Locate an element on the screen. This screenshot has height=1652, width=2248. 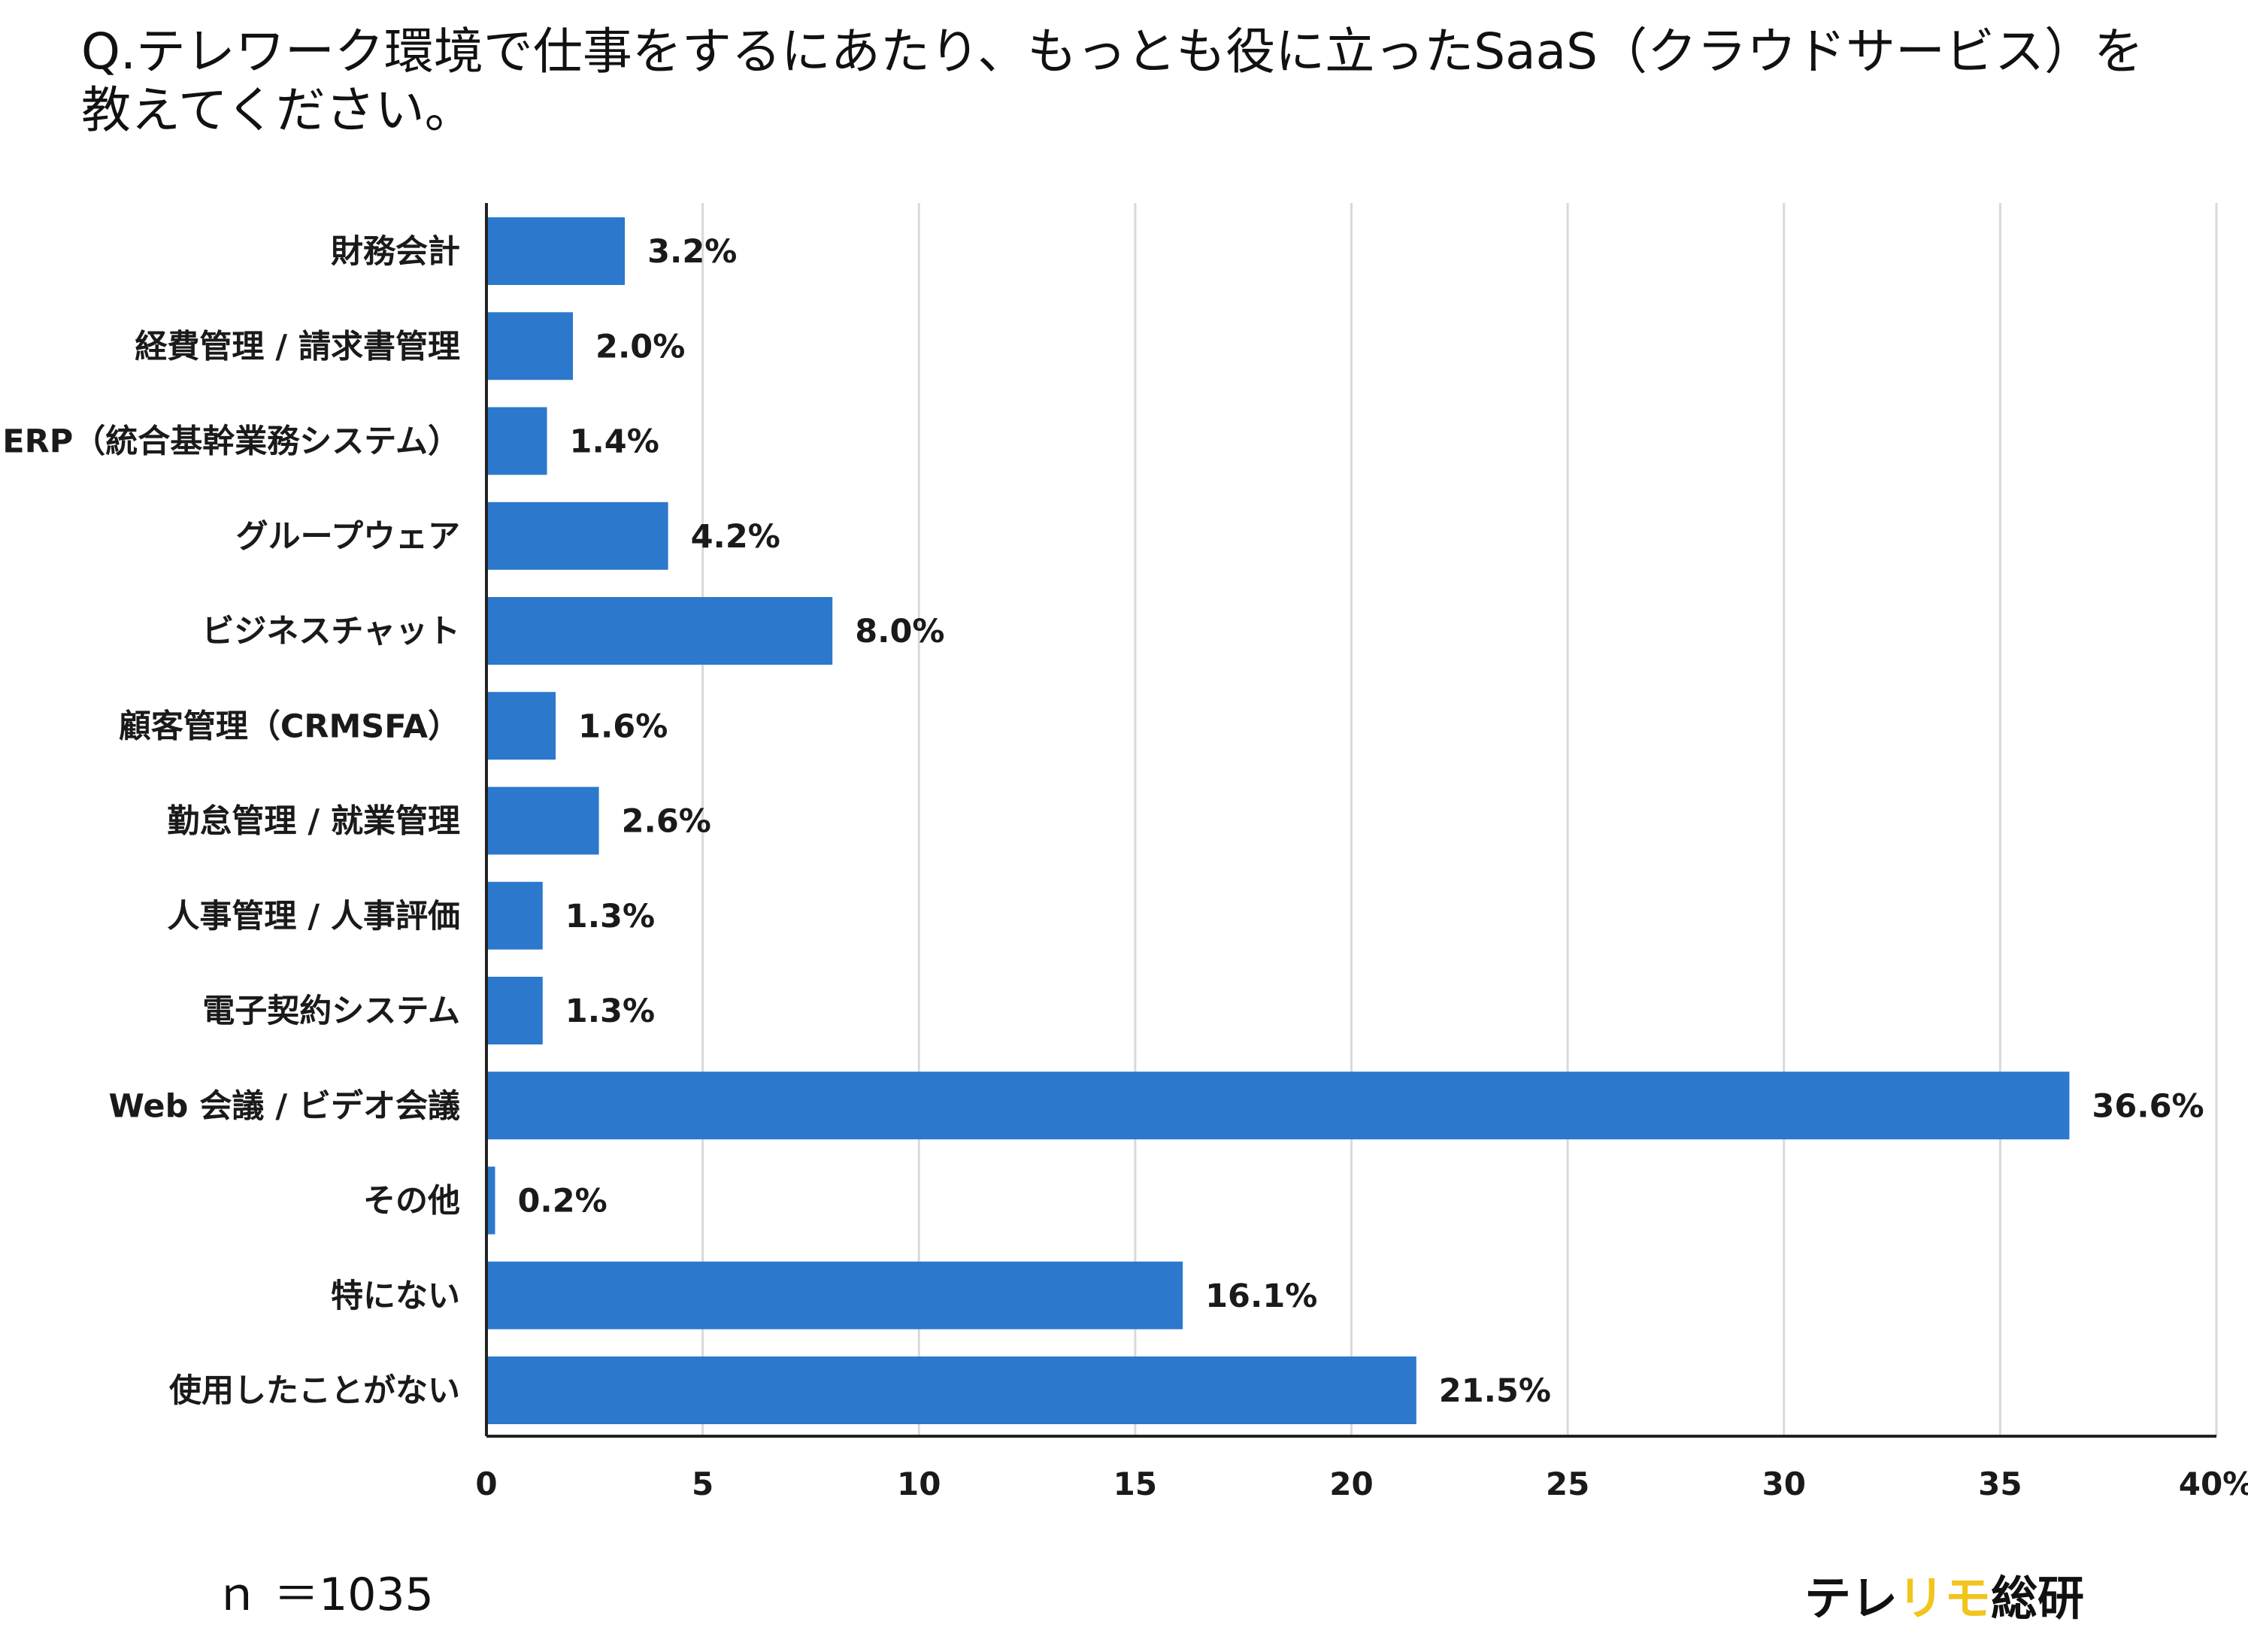
value-label: 8.0% is located at coordinates (899, 631).